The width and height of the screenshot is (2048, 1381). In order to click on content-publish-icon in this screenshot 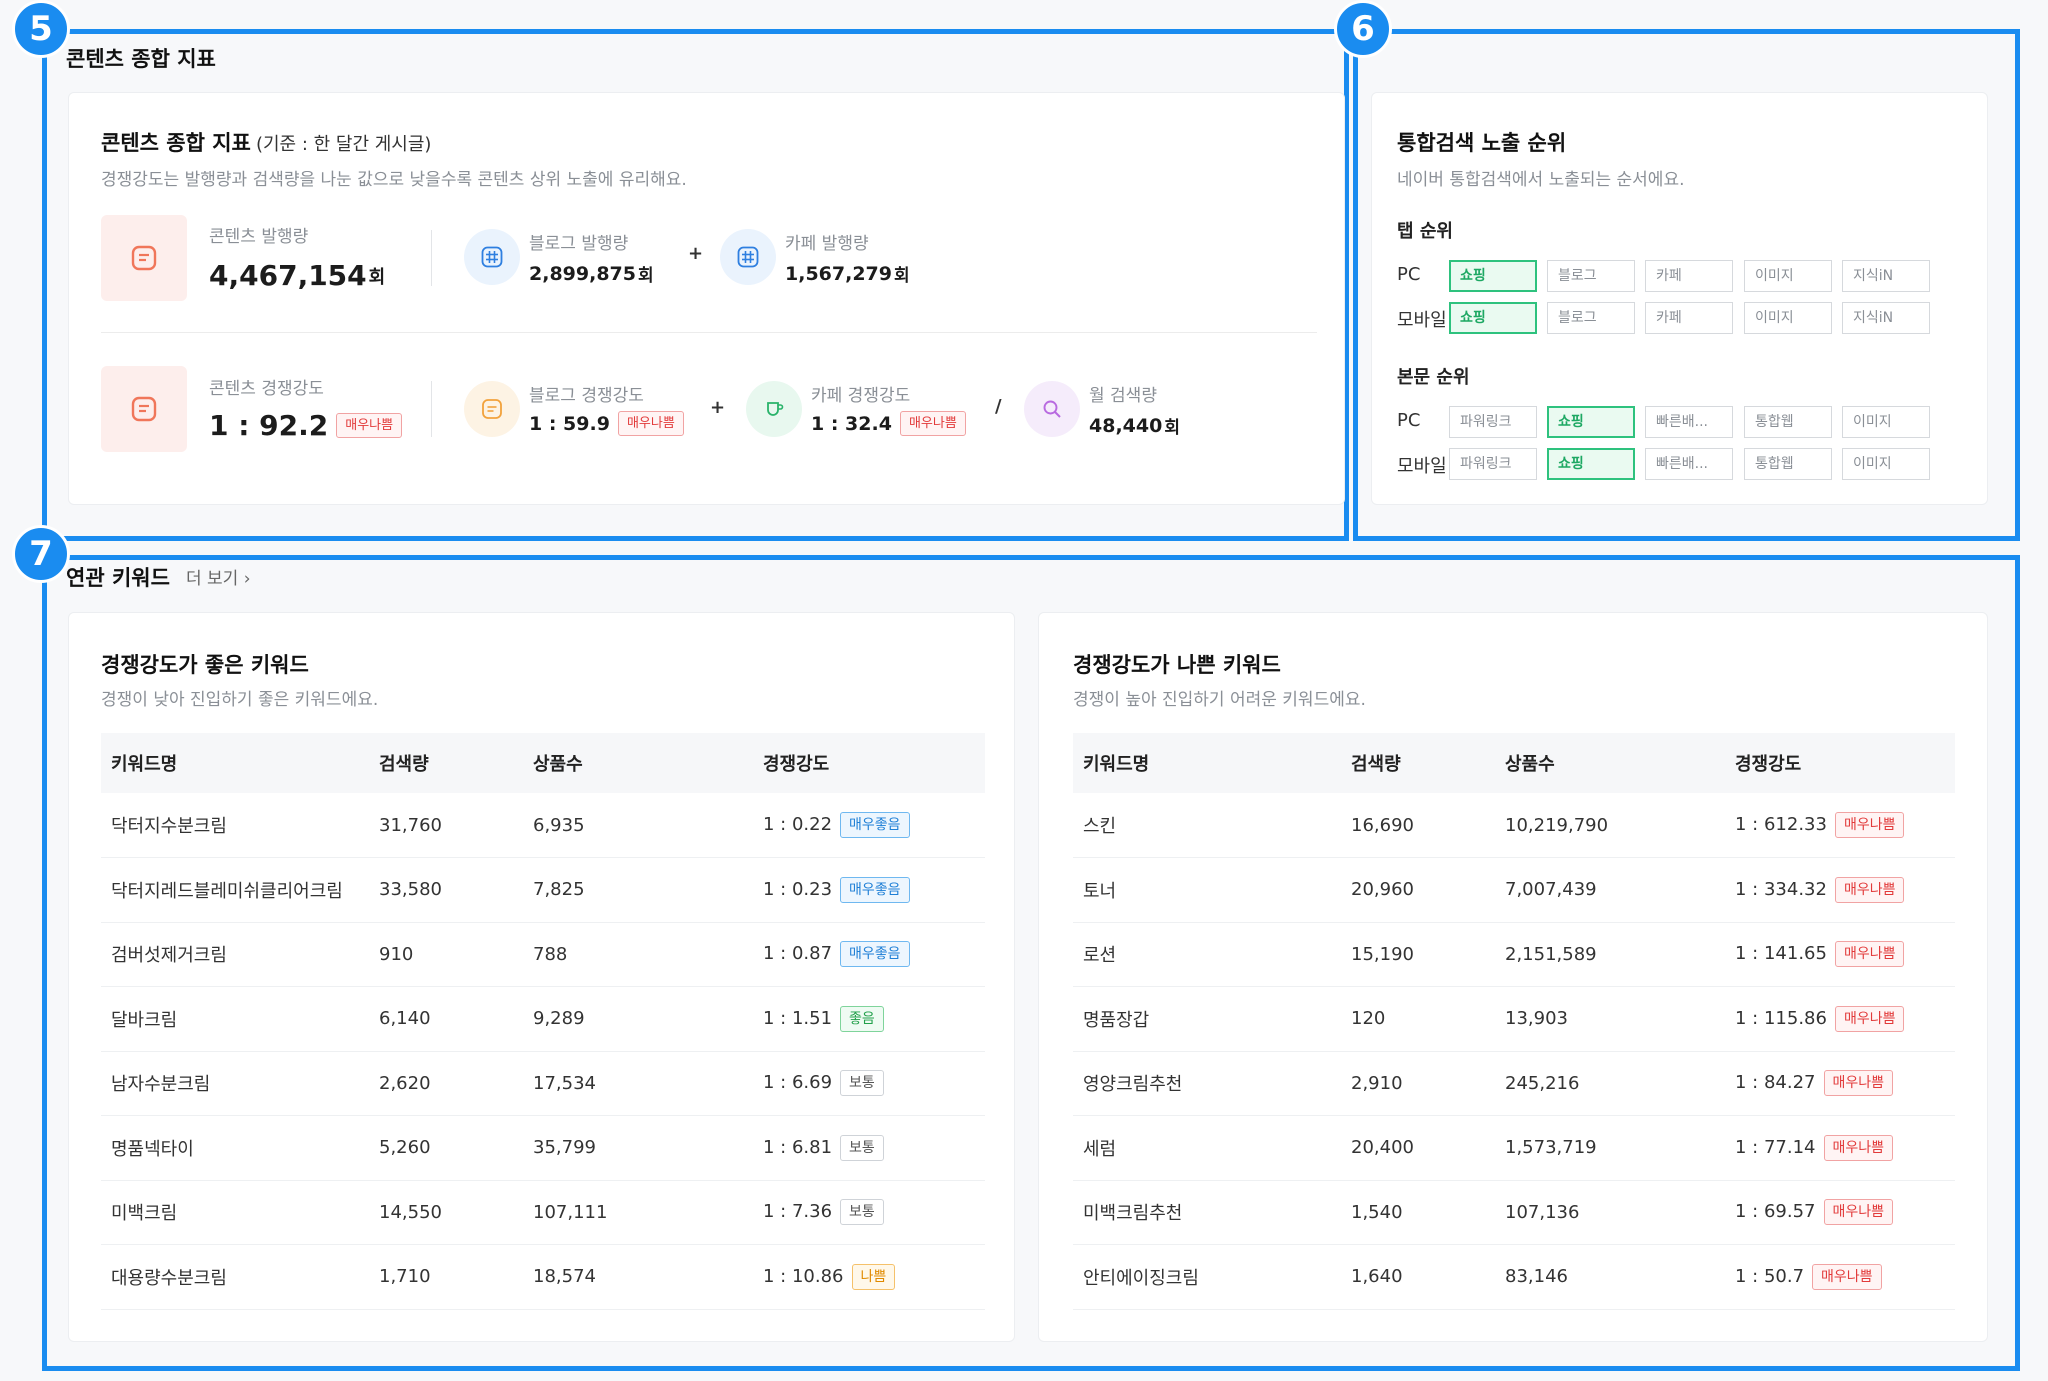, I will do `click(144, 258)`.